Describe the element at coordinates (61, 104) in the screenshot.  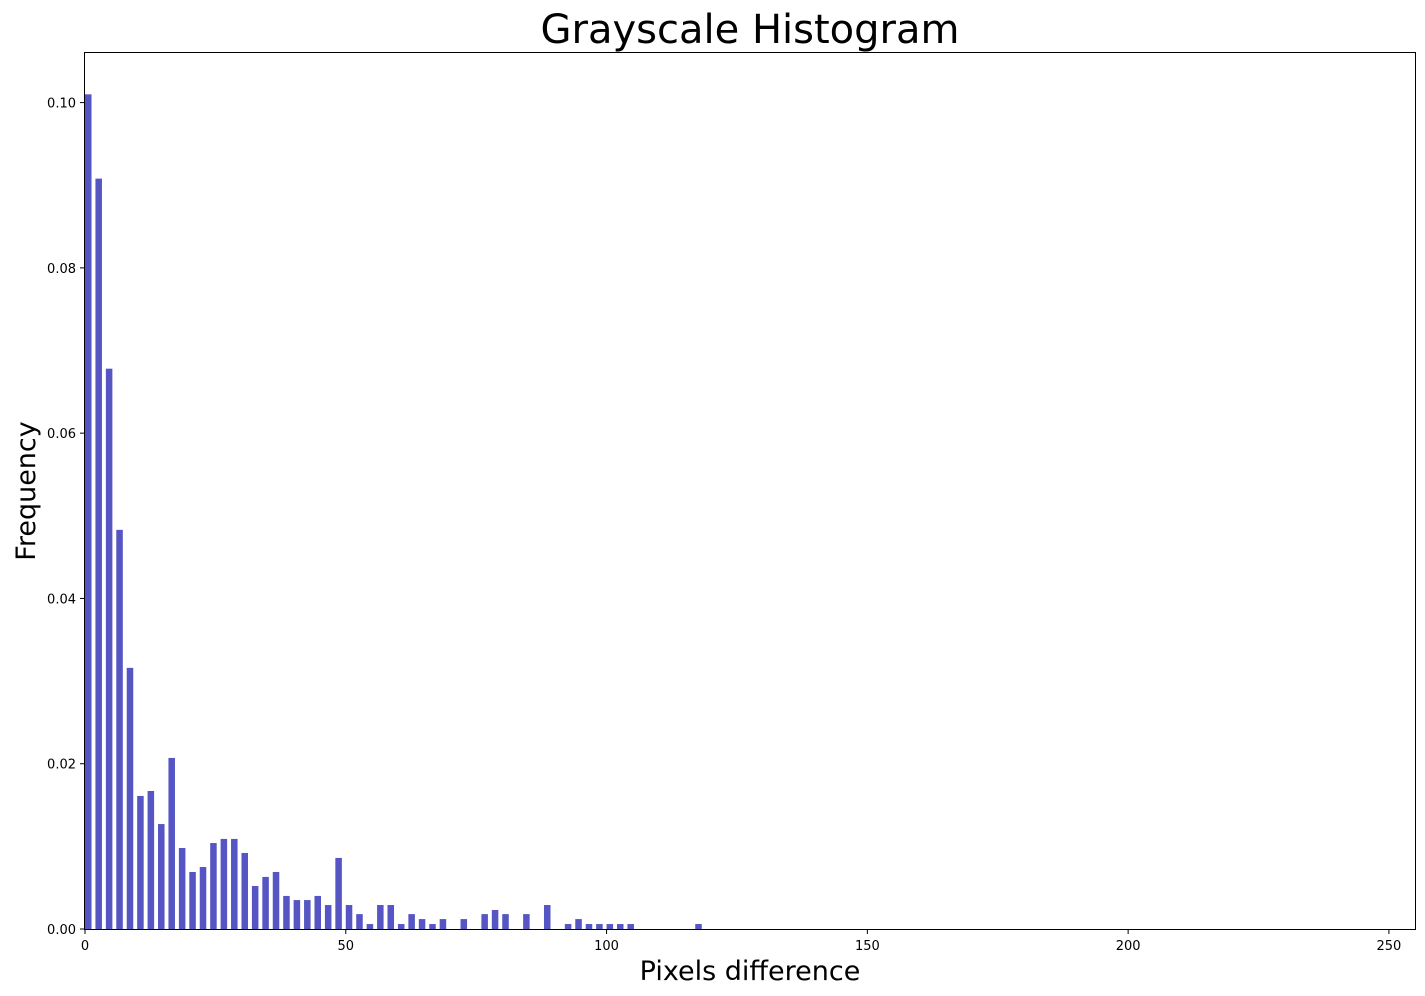
I see `y-tick-label: 0.10` at that location.